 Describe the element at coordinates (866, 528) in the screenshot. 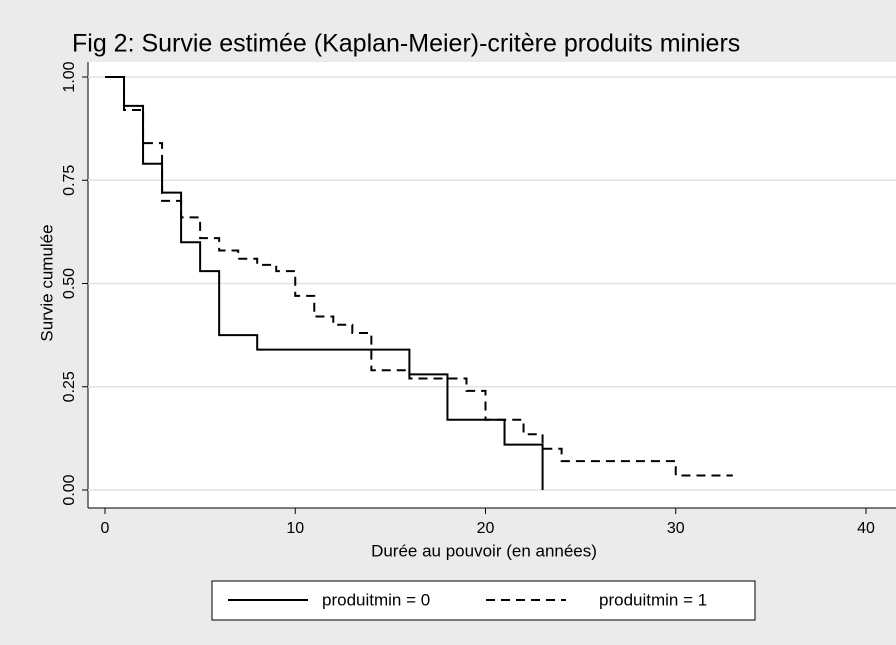

I see `x-tick-label: 40` at that location.